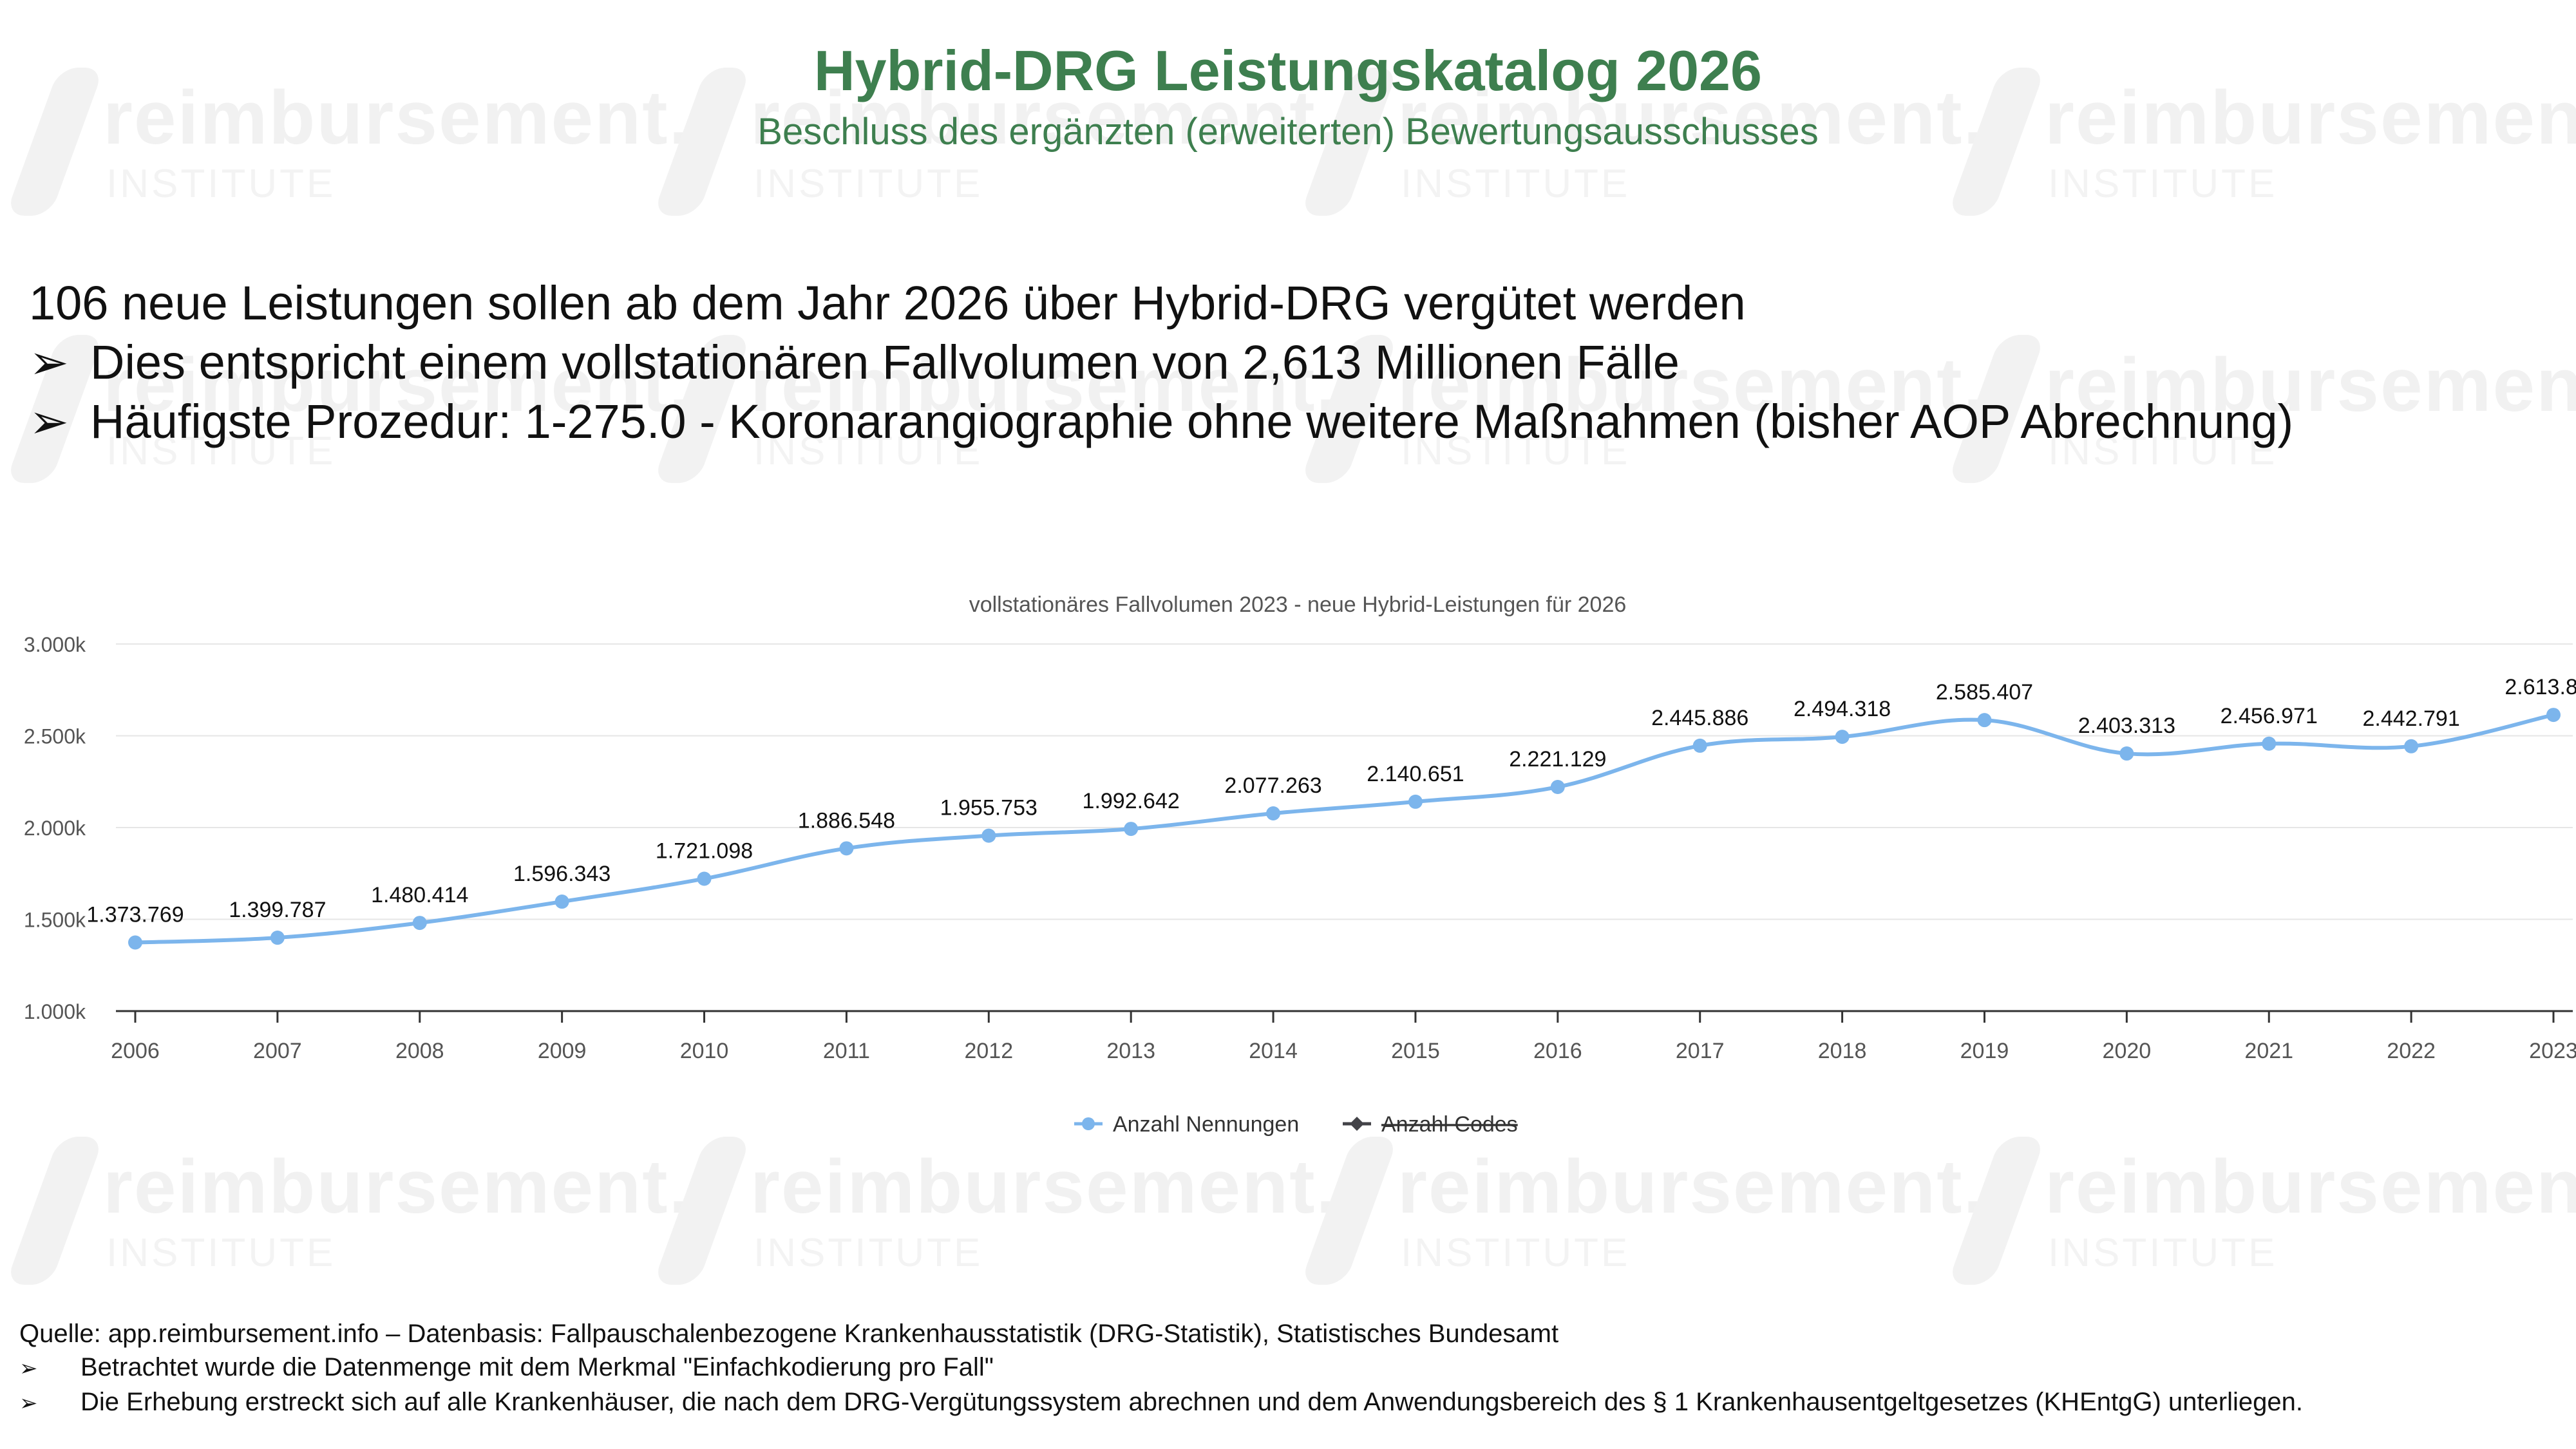 This screenshot has height=1449, width=2576. I want to click on x-tick-label: 2022, so click(2411, 1051).